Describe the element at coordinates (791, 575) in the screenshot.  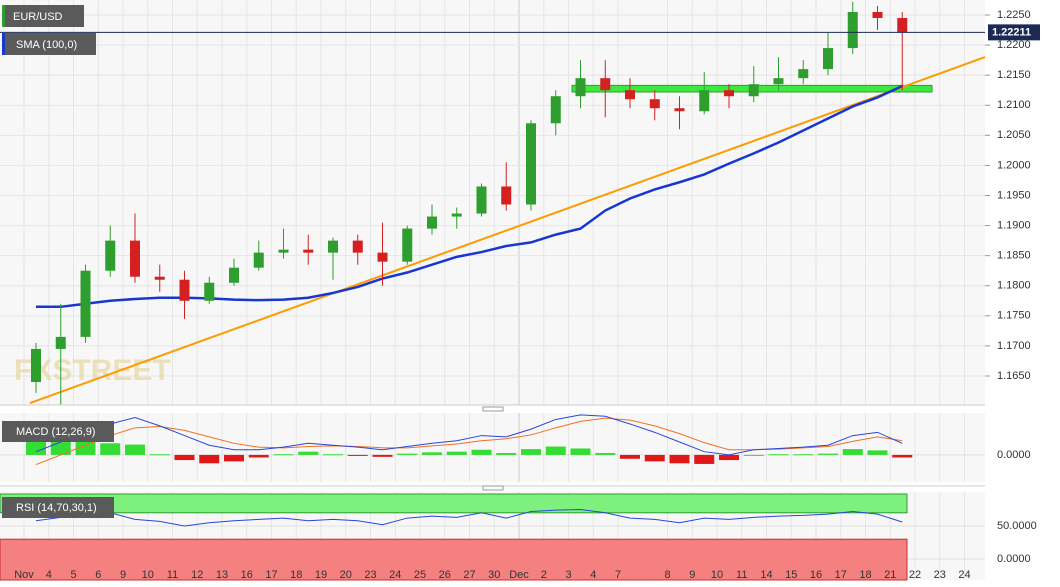
I see `x-tick-label: 15` at that location.